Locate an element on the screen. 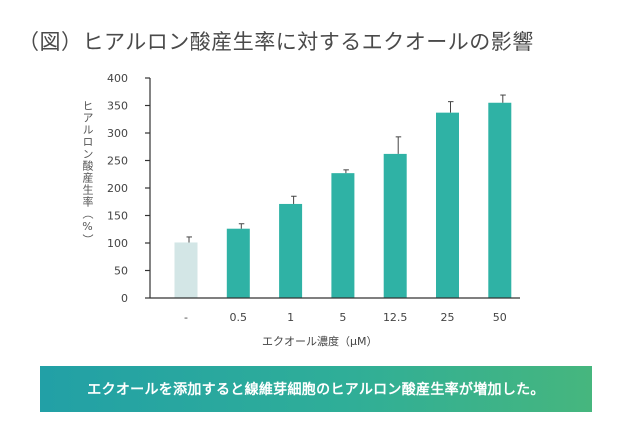  y-tick-label: 400 is located at coordinates (117, 78).